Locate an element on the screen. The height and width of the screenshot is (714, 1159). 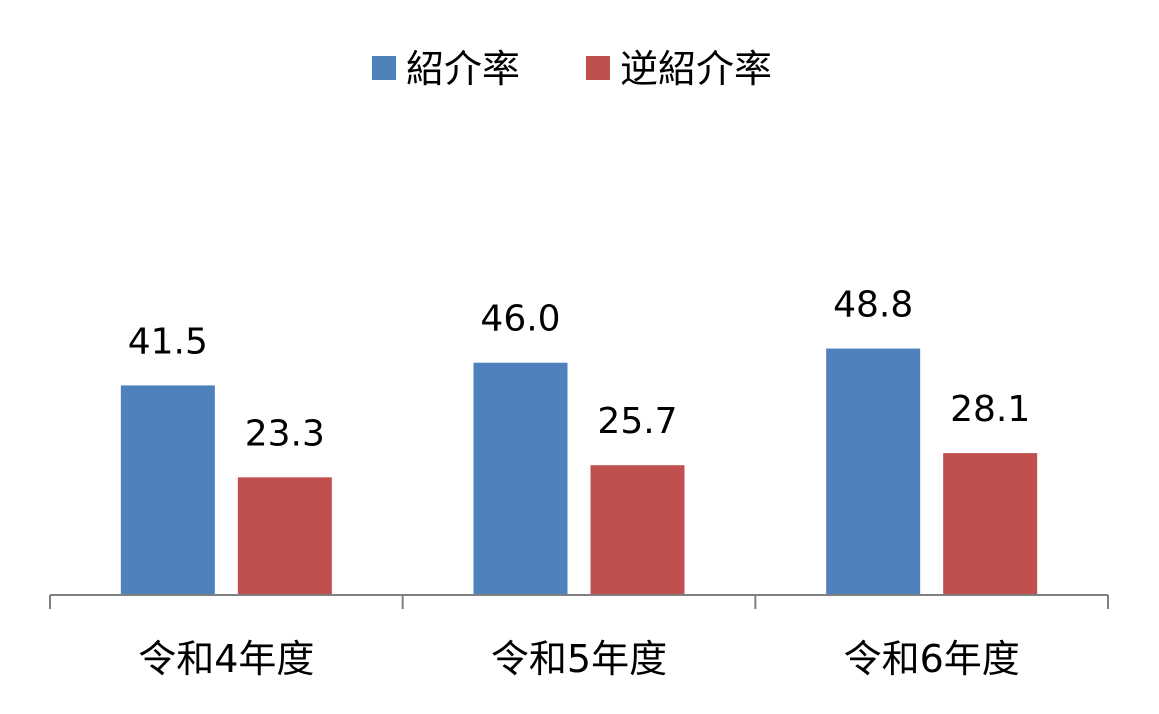
legend: 紹介率 逆紹介率 is located at coordinates (572, 69).